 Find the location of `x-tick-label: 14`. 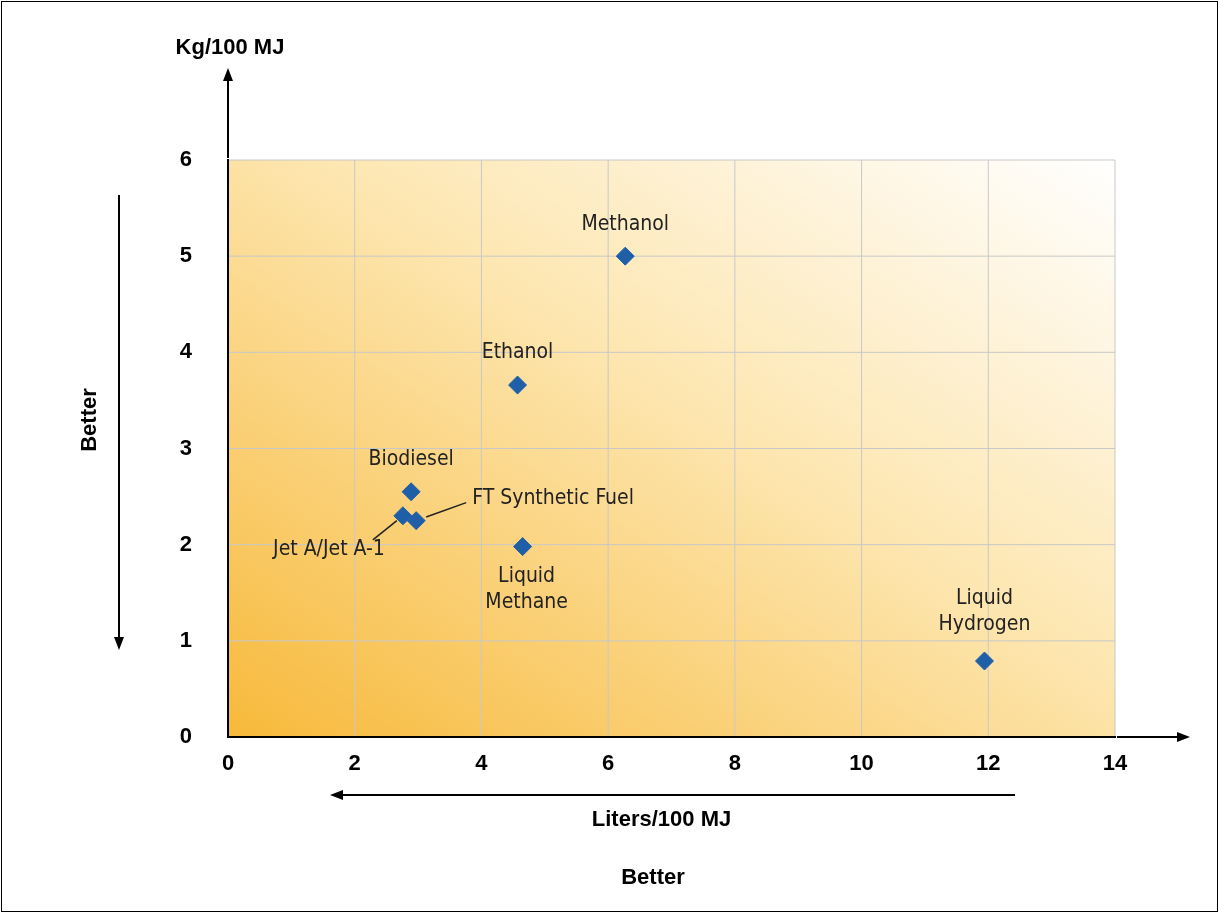

x-tick-label: 14 is located at coordinates (1115, 763).